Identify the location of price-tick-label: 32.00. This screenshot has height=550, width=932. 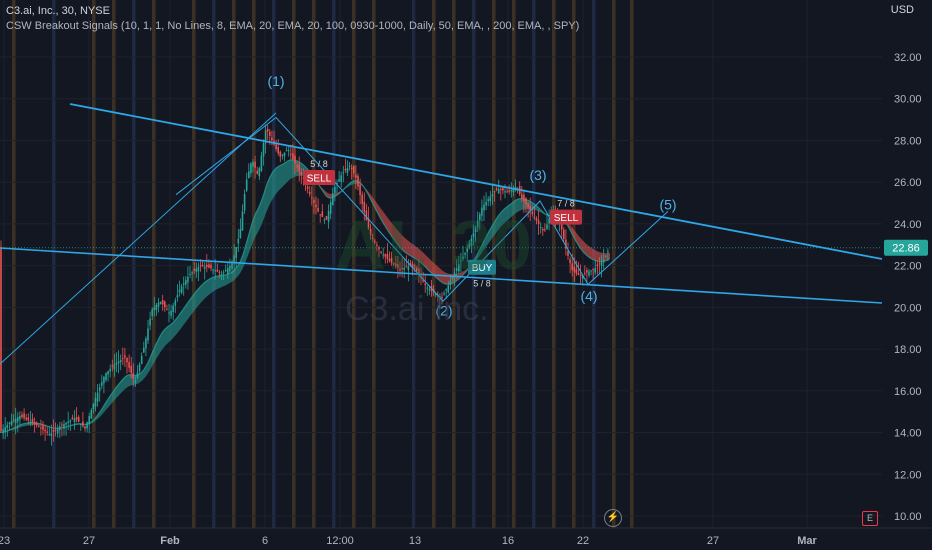
(908, 58).